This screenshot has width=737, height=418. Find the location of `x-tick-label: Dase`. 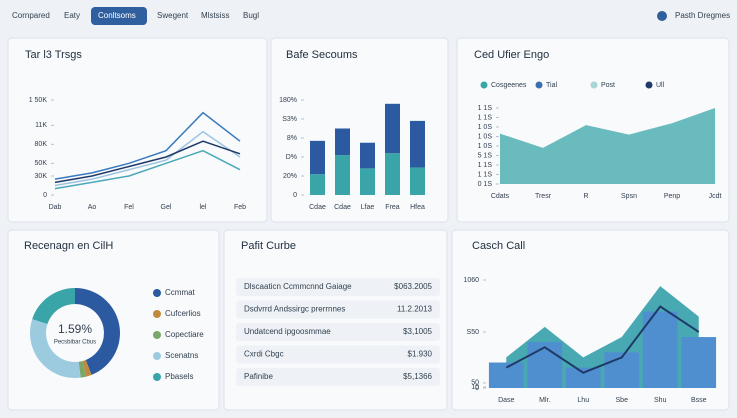

x-tick-label: Dase is located at coordinates (506, 400).